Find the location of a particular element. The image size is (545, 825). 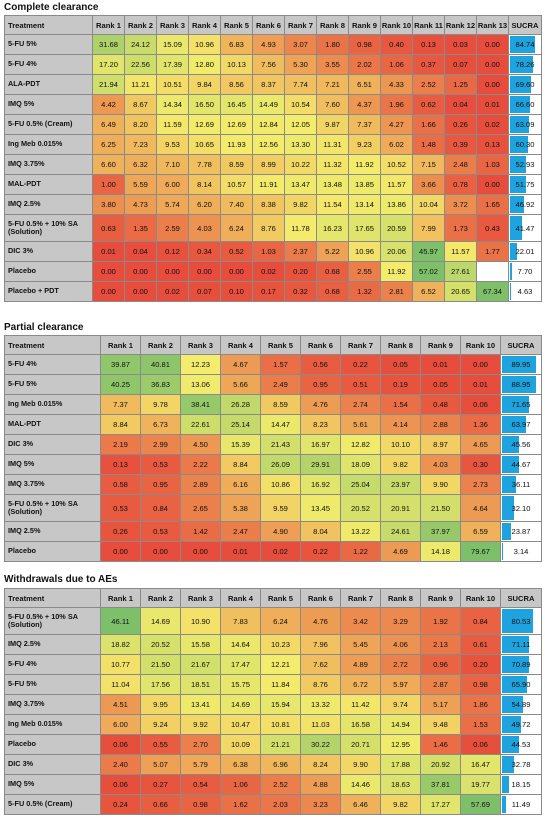

heat-cell: 7.15 is located at coordinates (428, 164).